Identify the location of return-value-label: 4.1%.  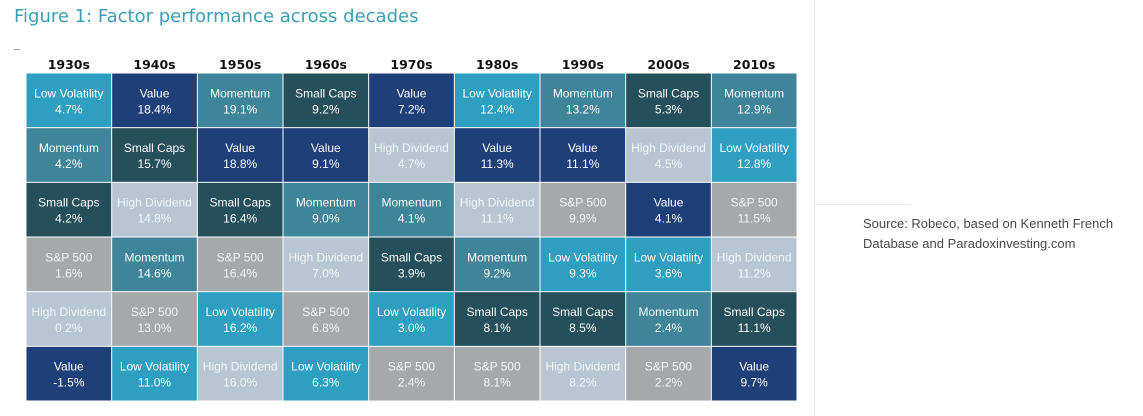
(412, 219).